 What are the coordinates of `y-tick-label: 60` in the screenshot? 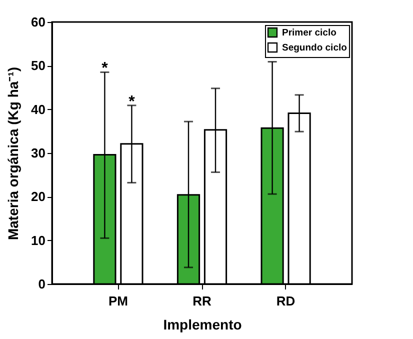 It's located at (38, 22).